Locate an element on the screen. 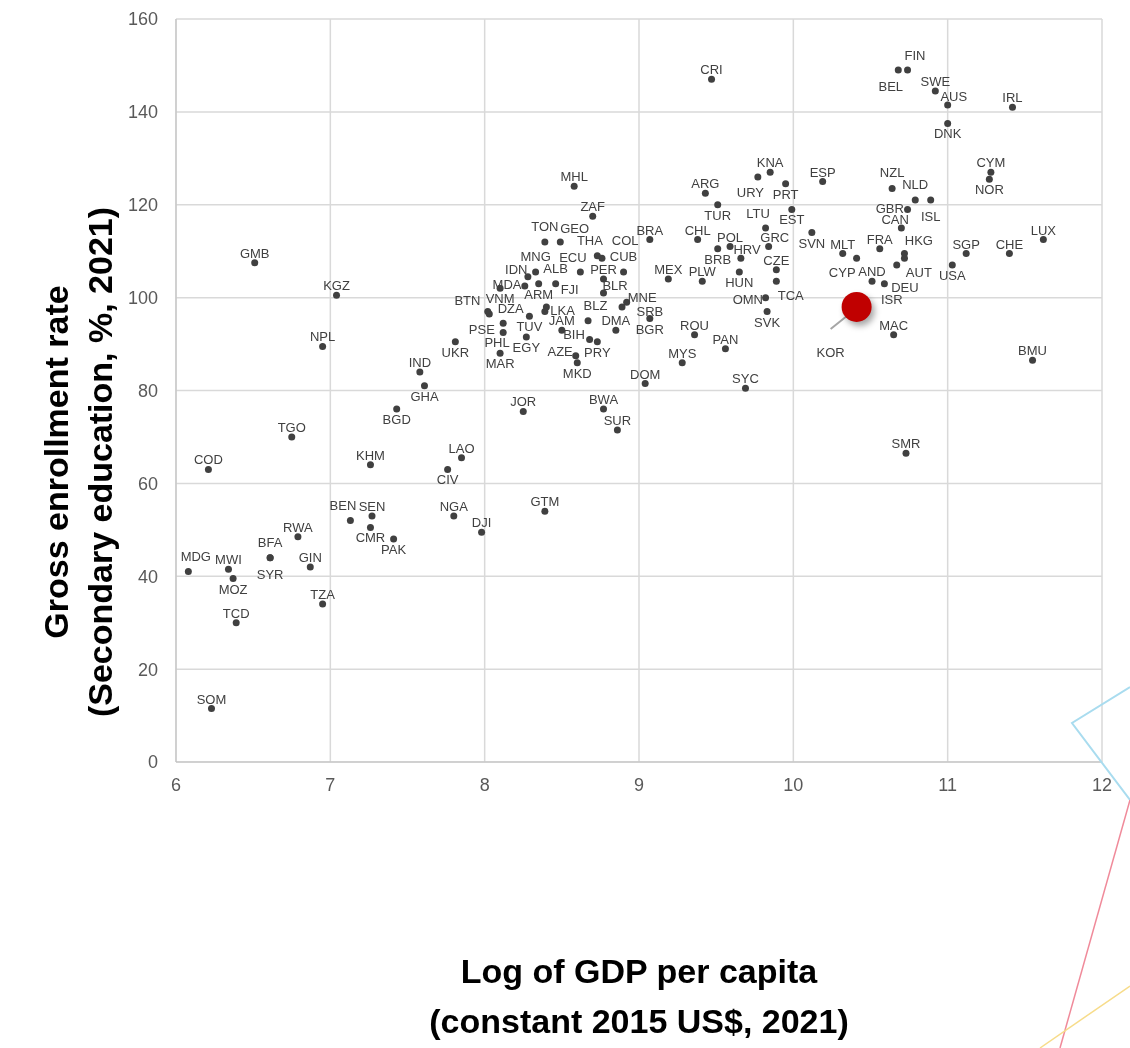 This screenshot has height=1048, width=1130. data-label: PAN is located at coordinates (725, 339).